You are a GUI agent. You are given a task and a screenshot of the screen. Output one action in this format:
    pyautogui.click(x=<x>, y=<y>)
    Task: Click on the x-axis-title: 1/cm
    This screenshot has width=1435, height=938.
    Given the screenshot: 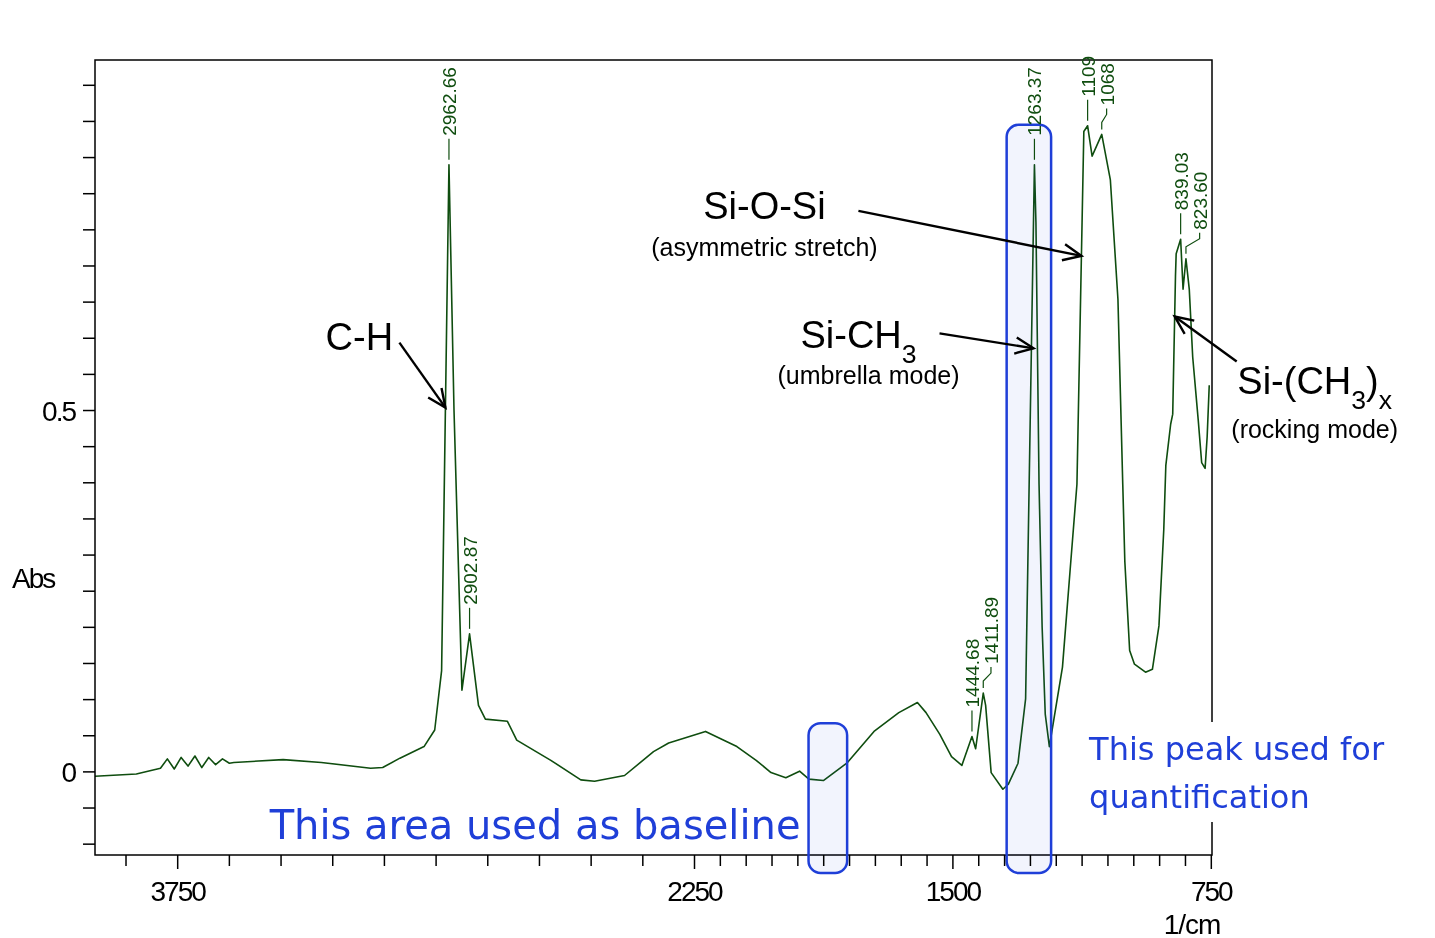 What is the action you would take?
    pyautogui.click(x=1192, y=923)
    